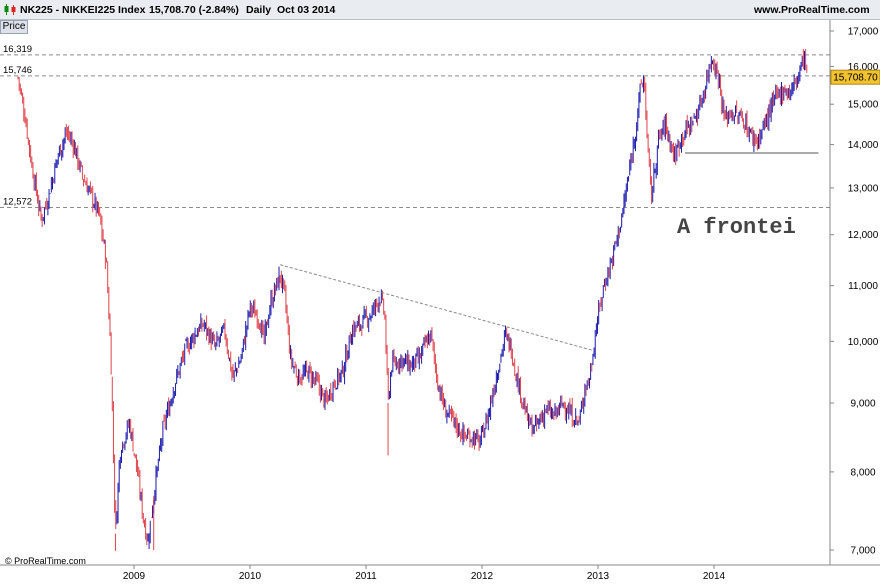 This screenshot has height=584, width=880. I want to click on x-tick-label: 2011, so click(366, 576).